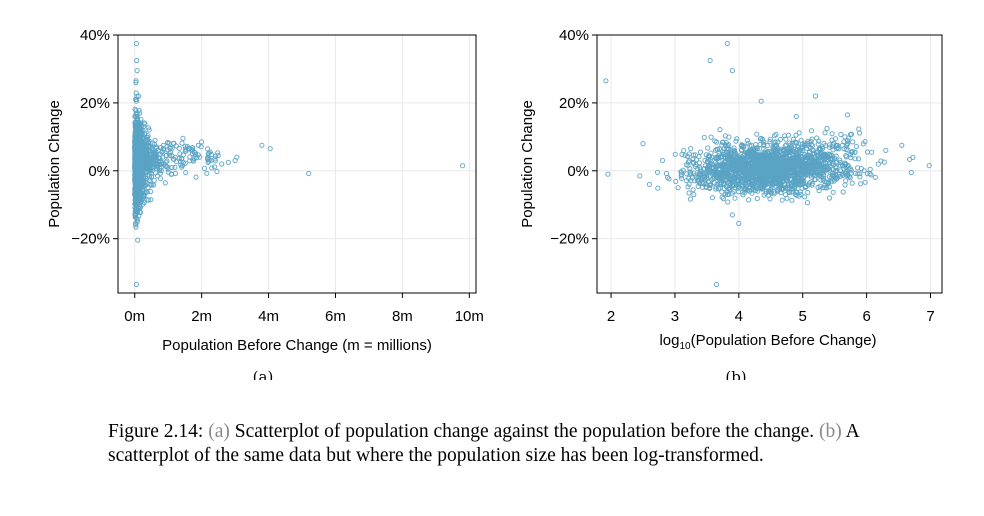  I want to click on x-tick-label: 6m, so click(335, 316).